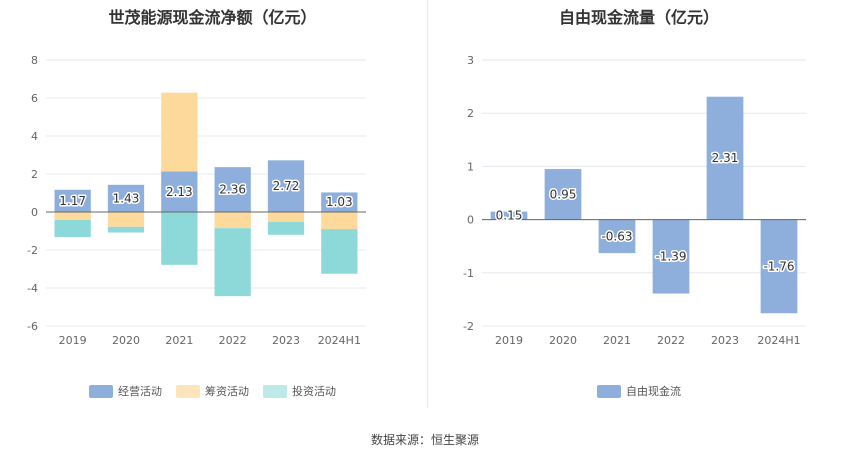 This screenshot has width=850, height=459. Describe the element at coordinates (126, 229) in the screenshot. I see `left-bar-投资活动-2020` at that location.